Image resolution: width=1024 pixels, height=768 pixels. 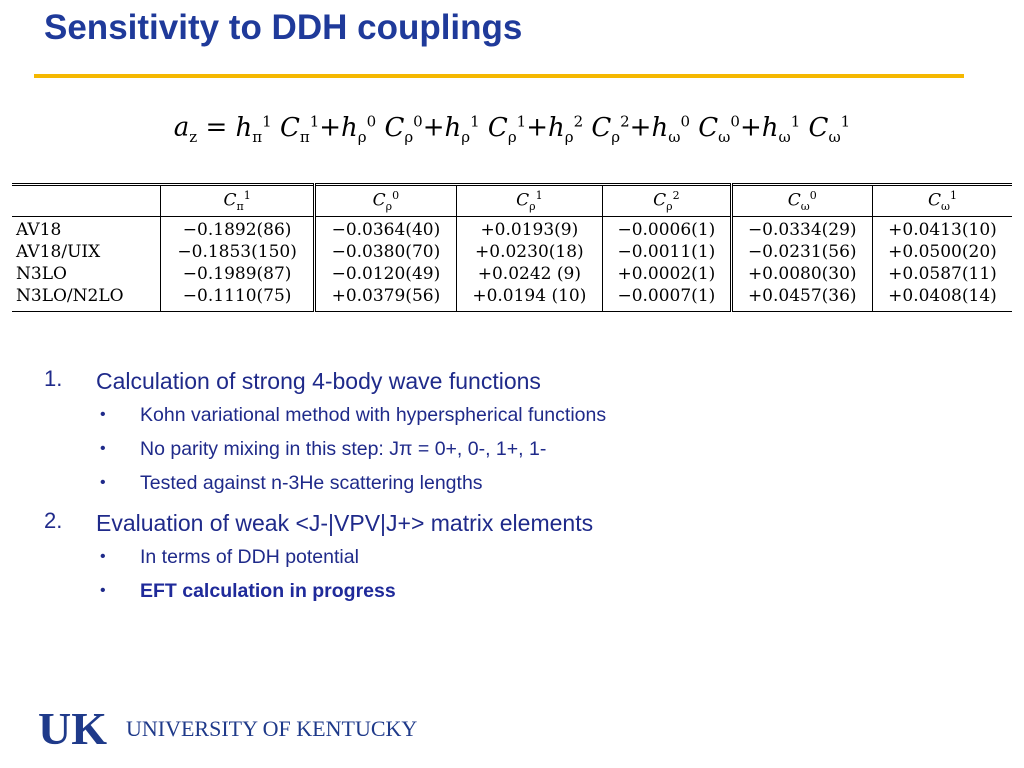 I want to click on table-cell: +0.0408(14), so click(x=942, y=296).